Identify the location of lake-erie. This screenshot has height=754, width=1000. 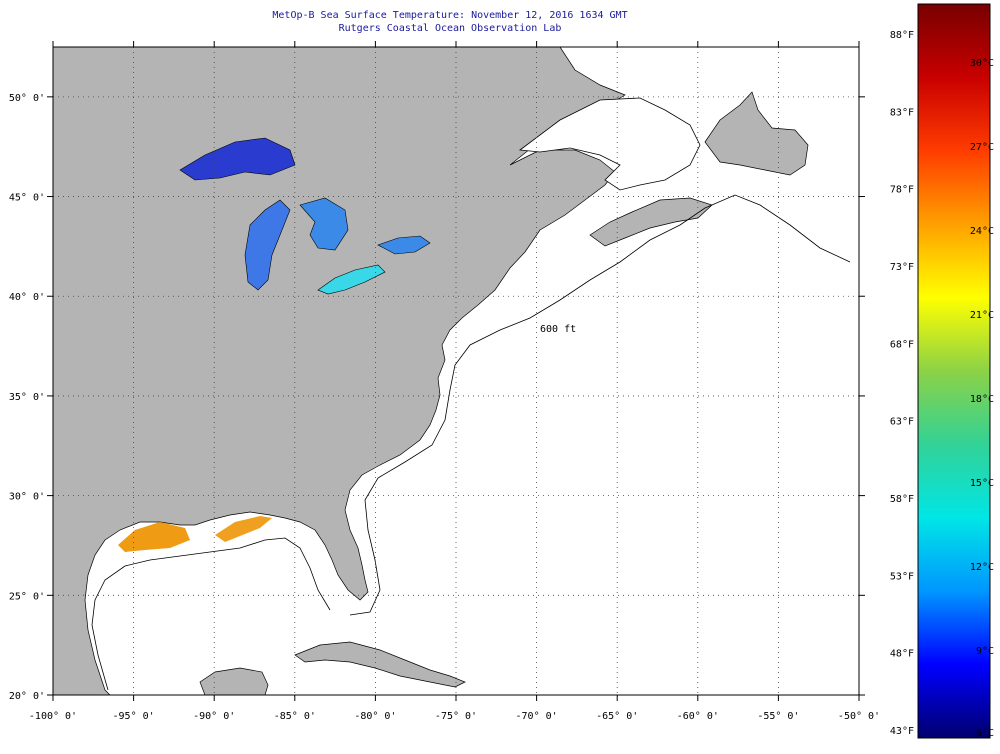
(351, 279).